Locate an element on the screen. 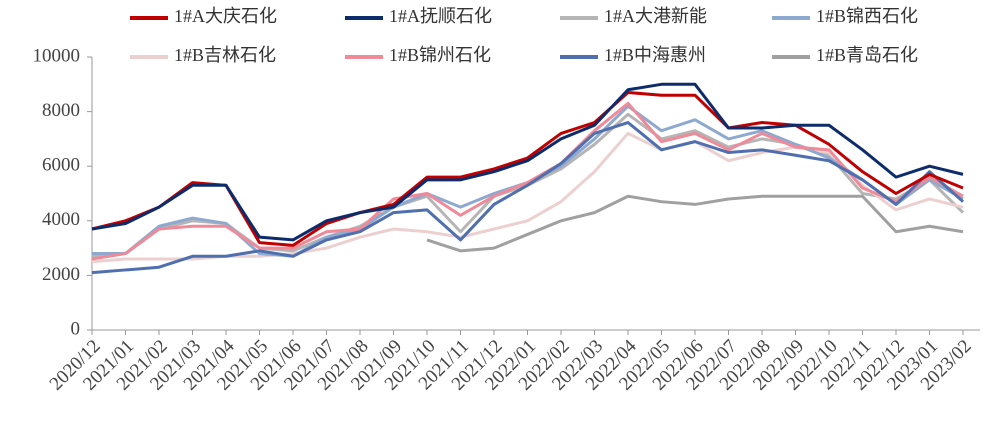 The width and height of the screenshot is (989, 421). legend-label: 1#A抚顺石化 is located at coordinates (440, 16).